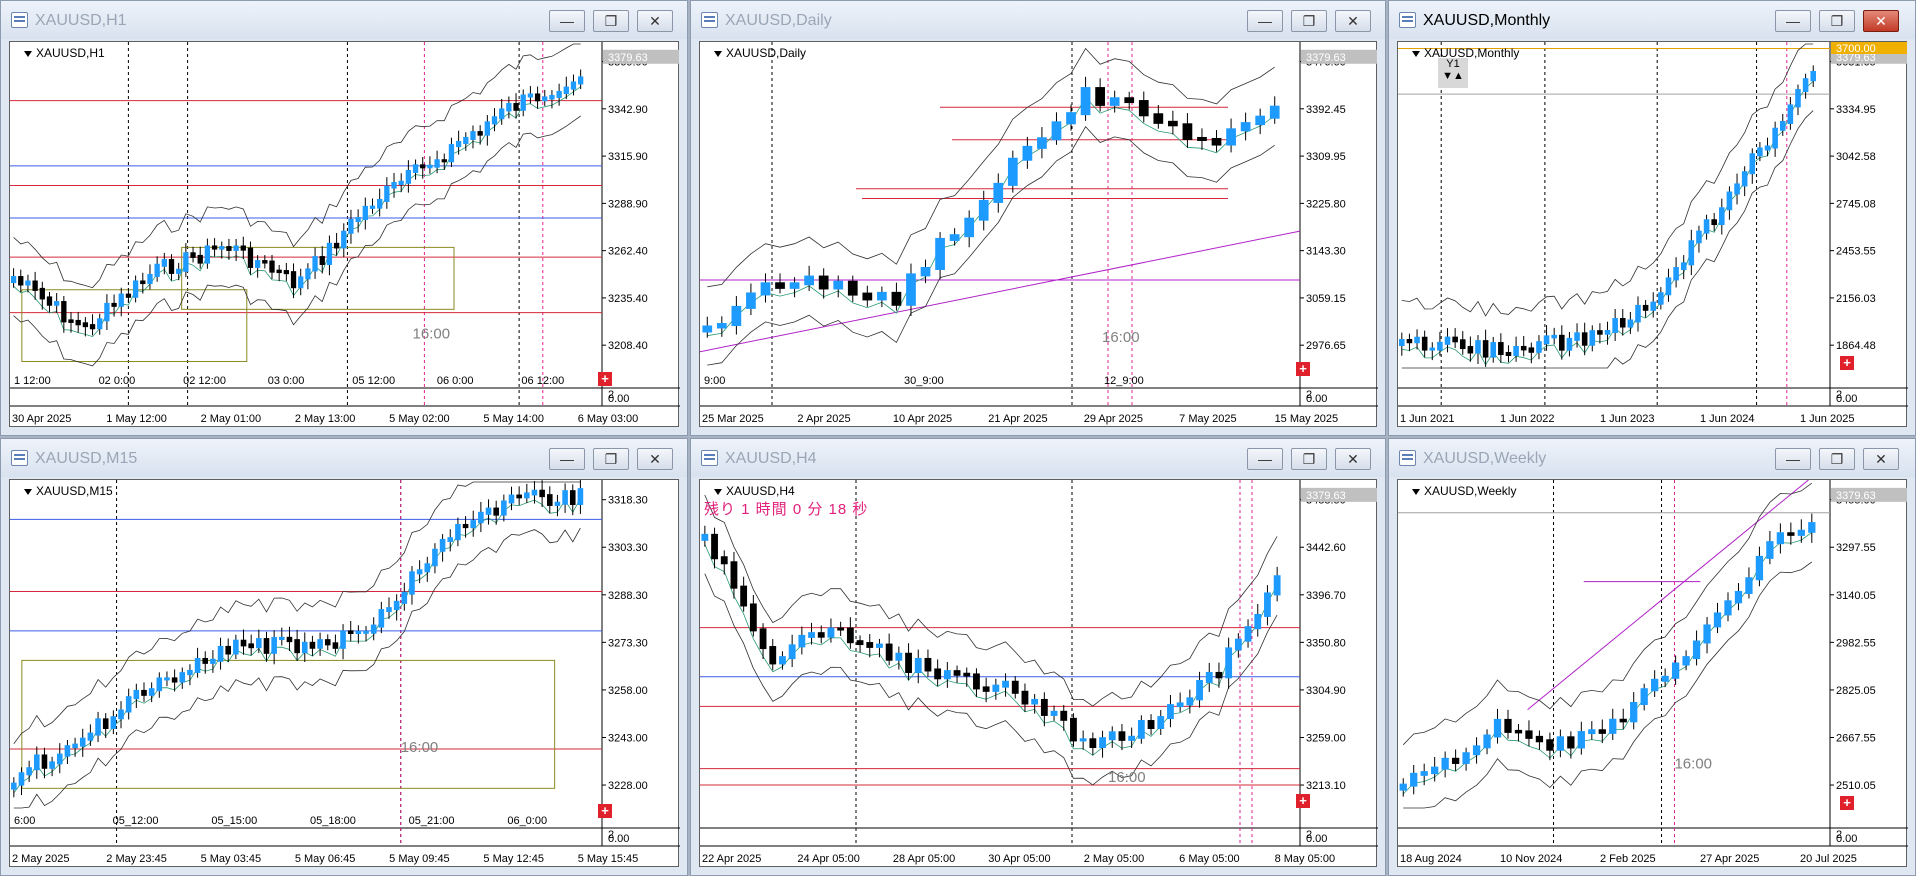 The width and height of the screenshot is (1916, 876). What do you see at coordinates (1487, 20) in the screenshot?
I see `window-title: XAUUSD,Monthly` at bounding box center [1487, 20].